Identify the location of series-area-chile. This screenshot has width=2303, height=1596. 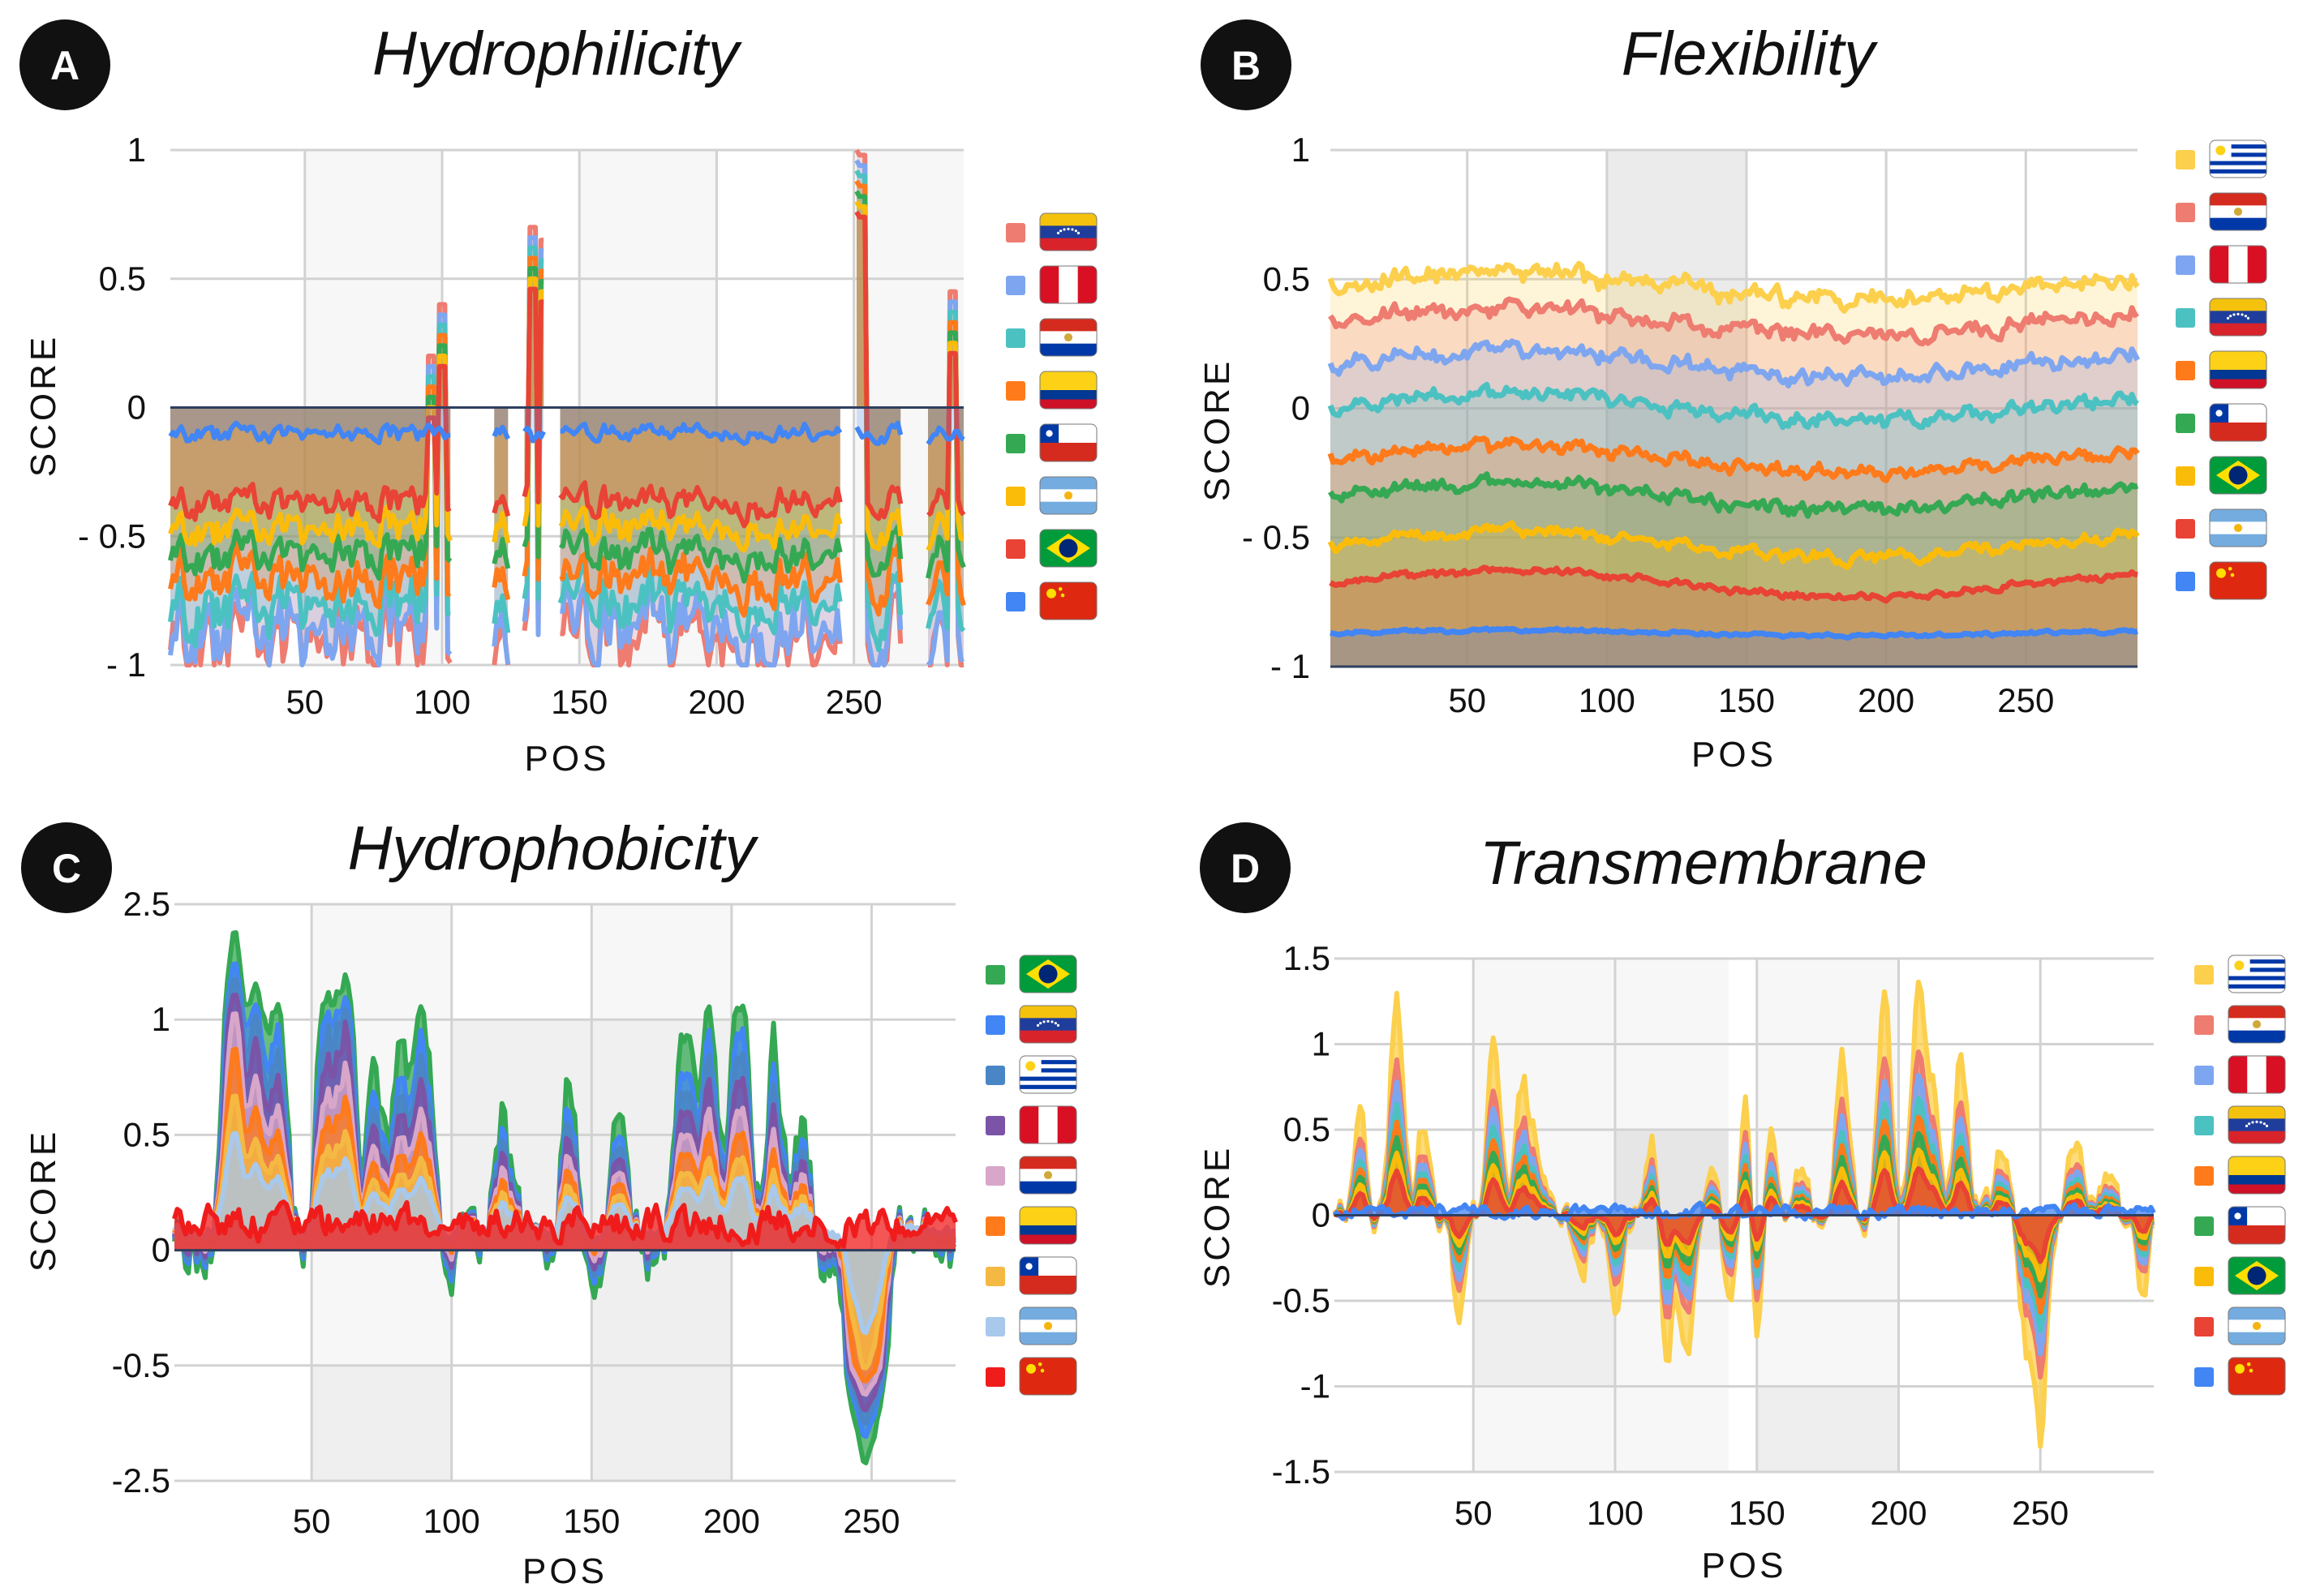
(1734, 570).